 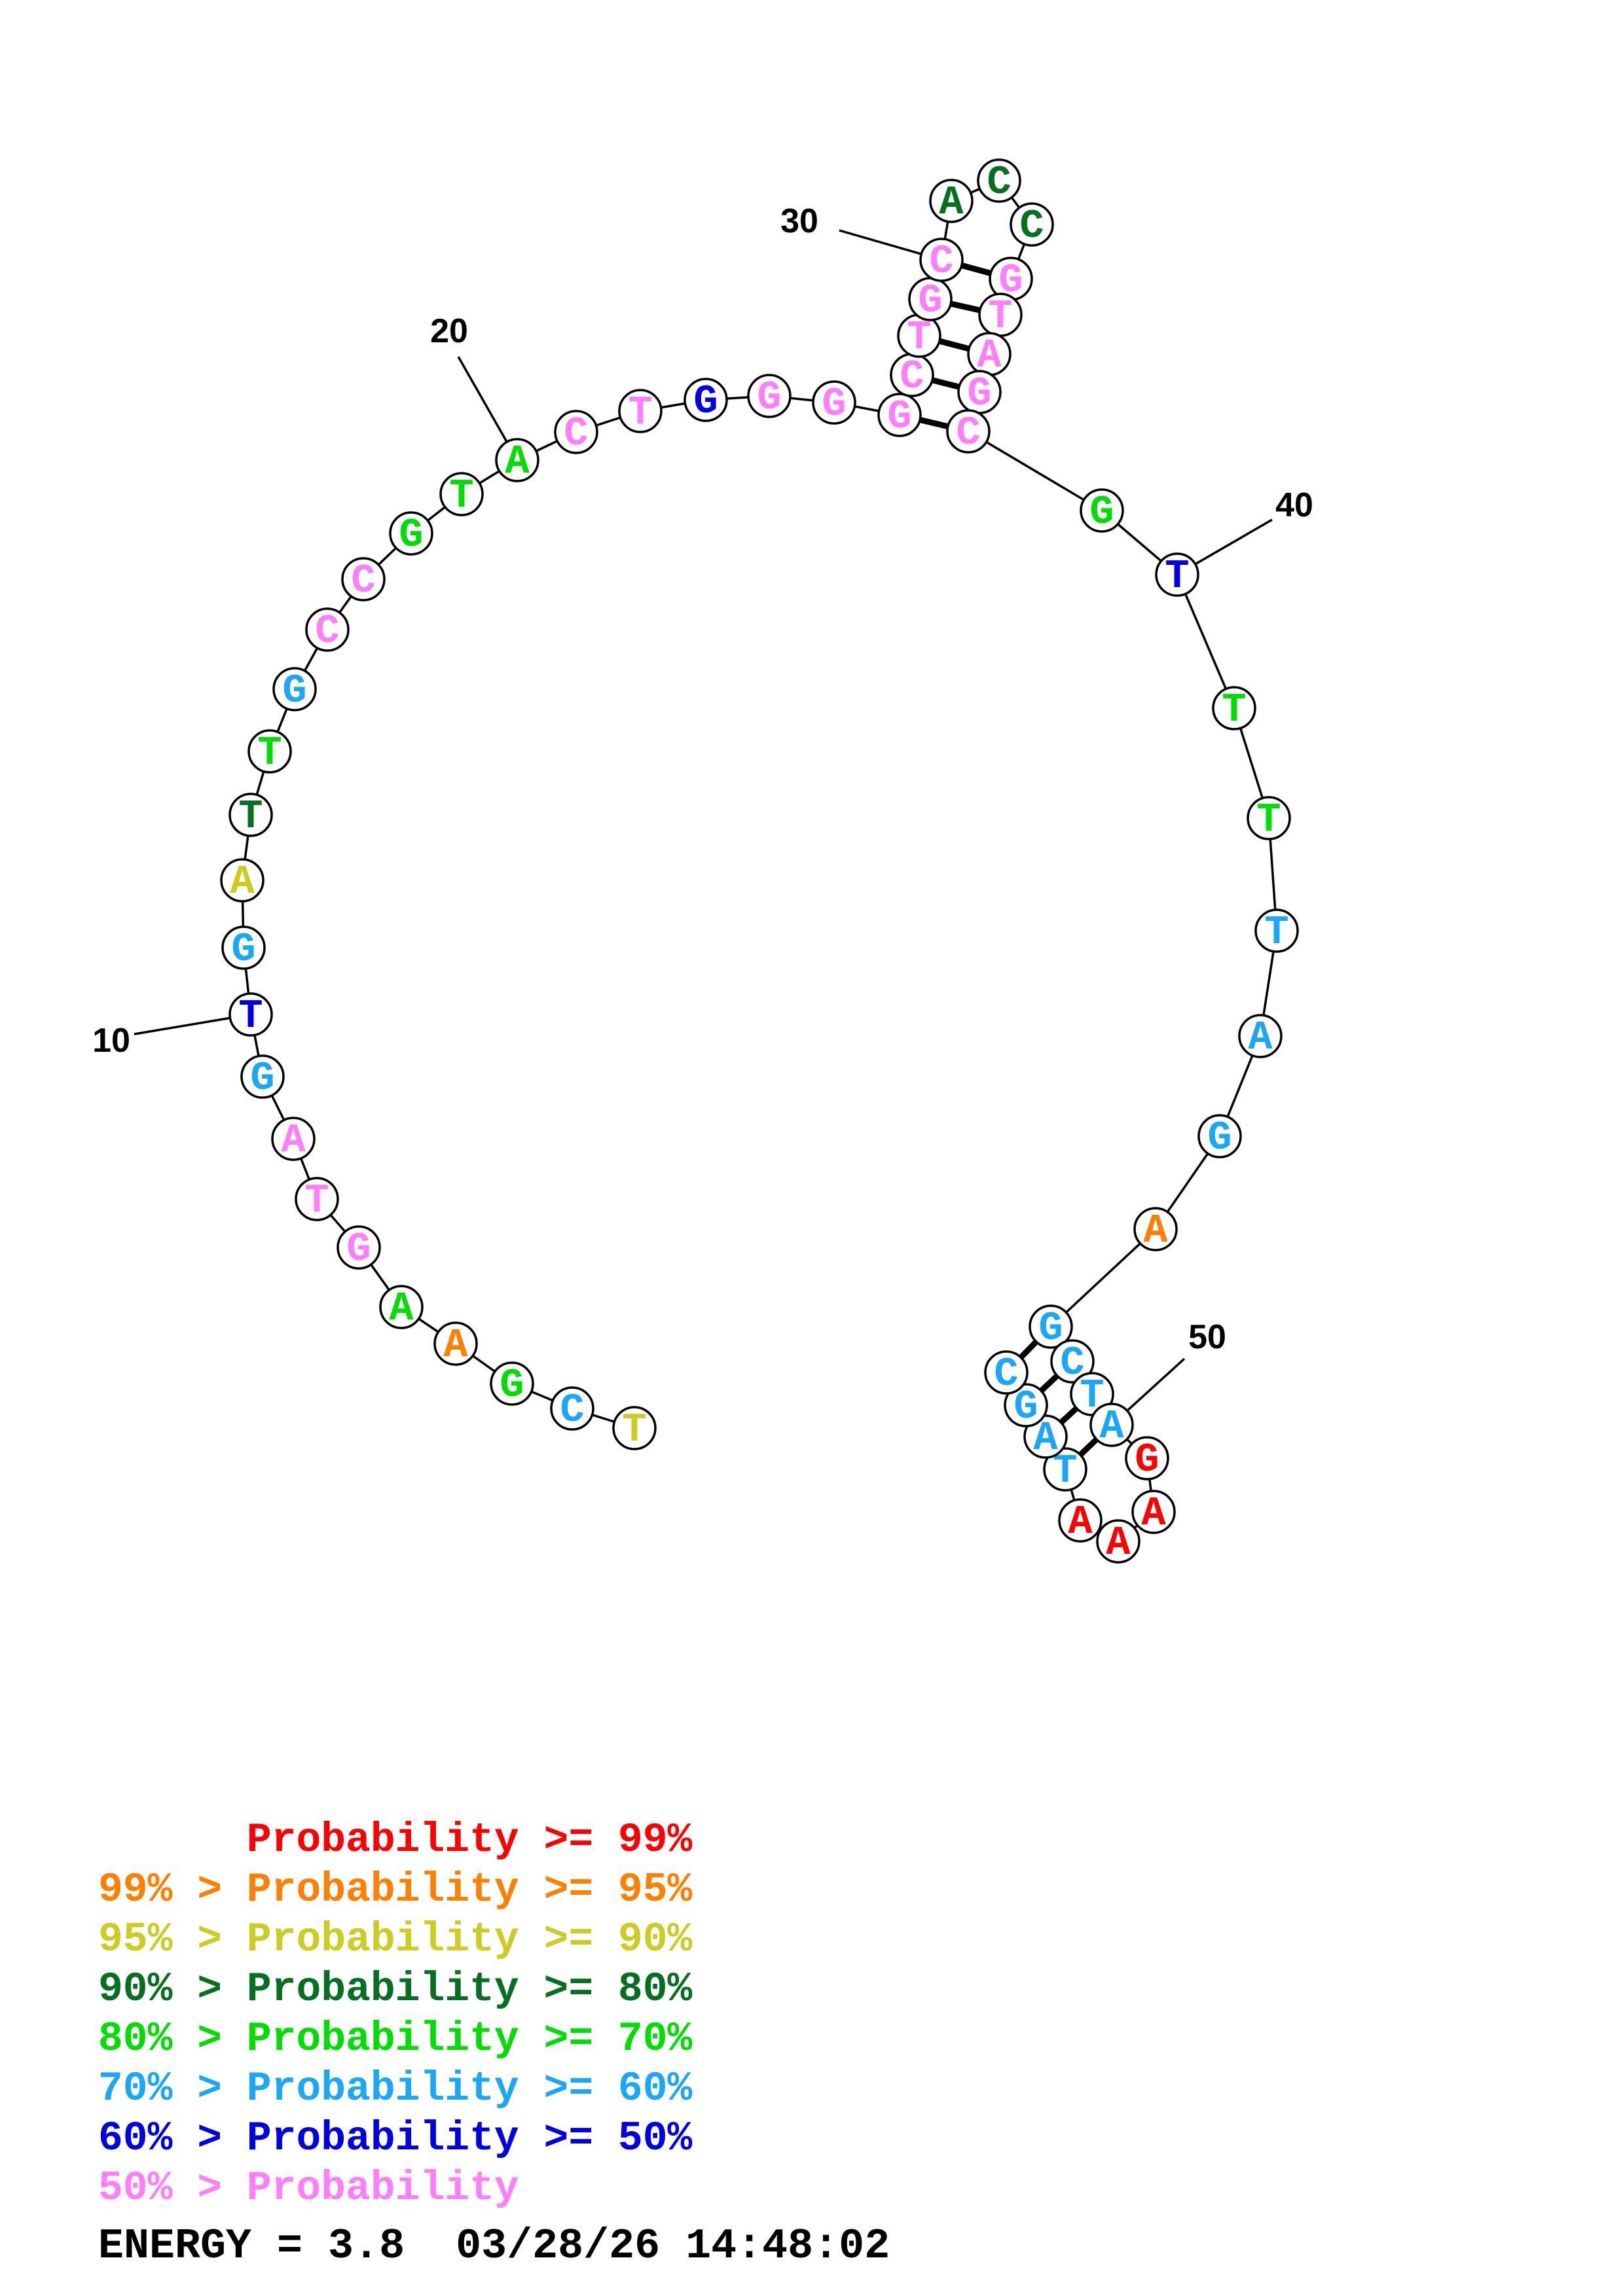 I want to click on legend-line: 60% > Probability >= 50%, so click(x=395, y=2138).